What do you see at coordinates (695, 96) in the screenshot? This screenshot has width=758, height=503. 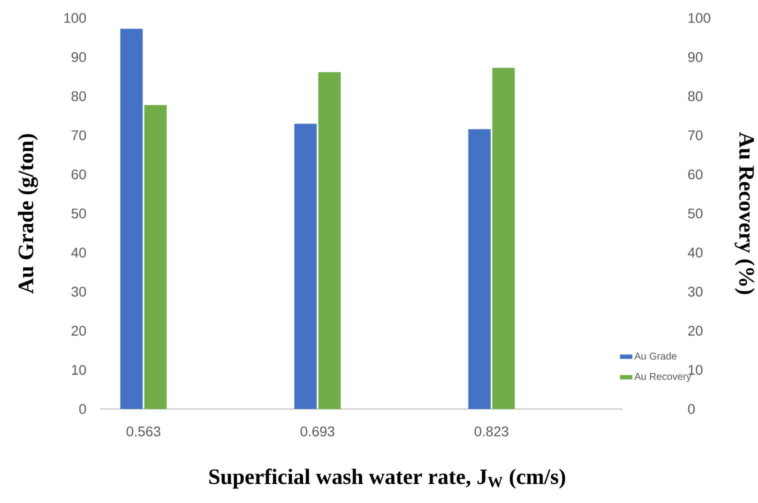 I see `y2-tick-label: 80` at bounding box center [695, 96].